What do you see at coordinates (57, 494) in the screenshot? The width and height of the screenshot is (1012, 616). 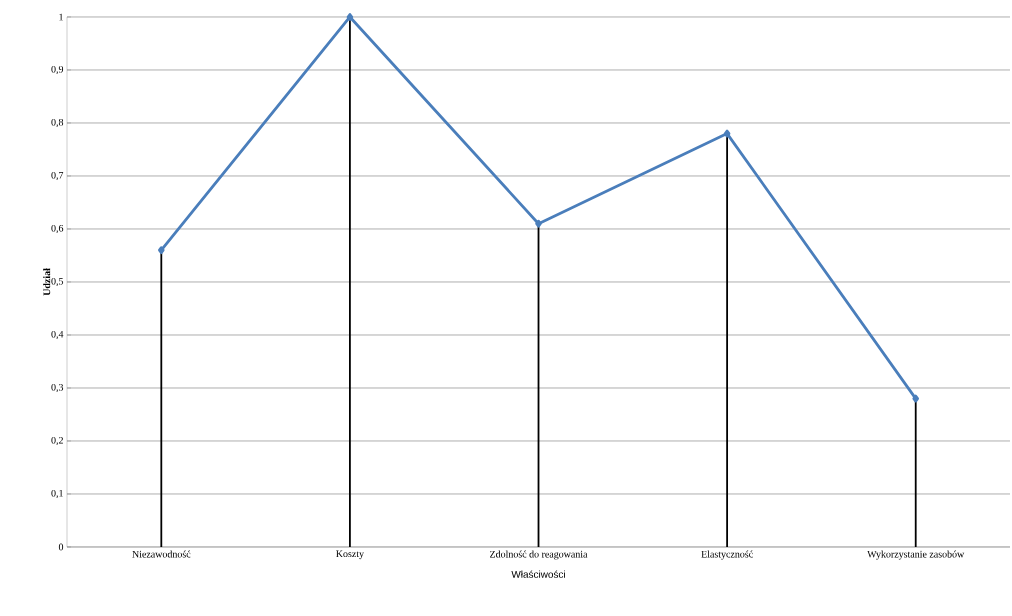 I see `y-tick-label: 0,1` at bounding box center [57, 494].